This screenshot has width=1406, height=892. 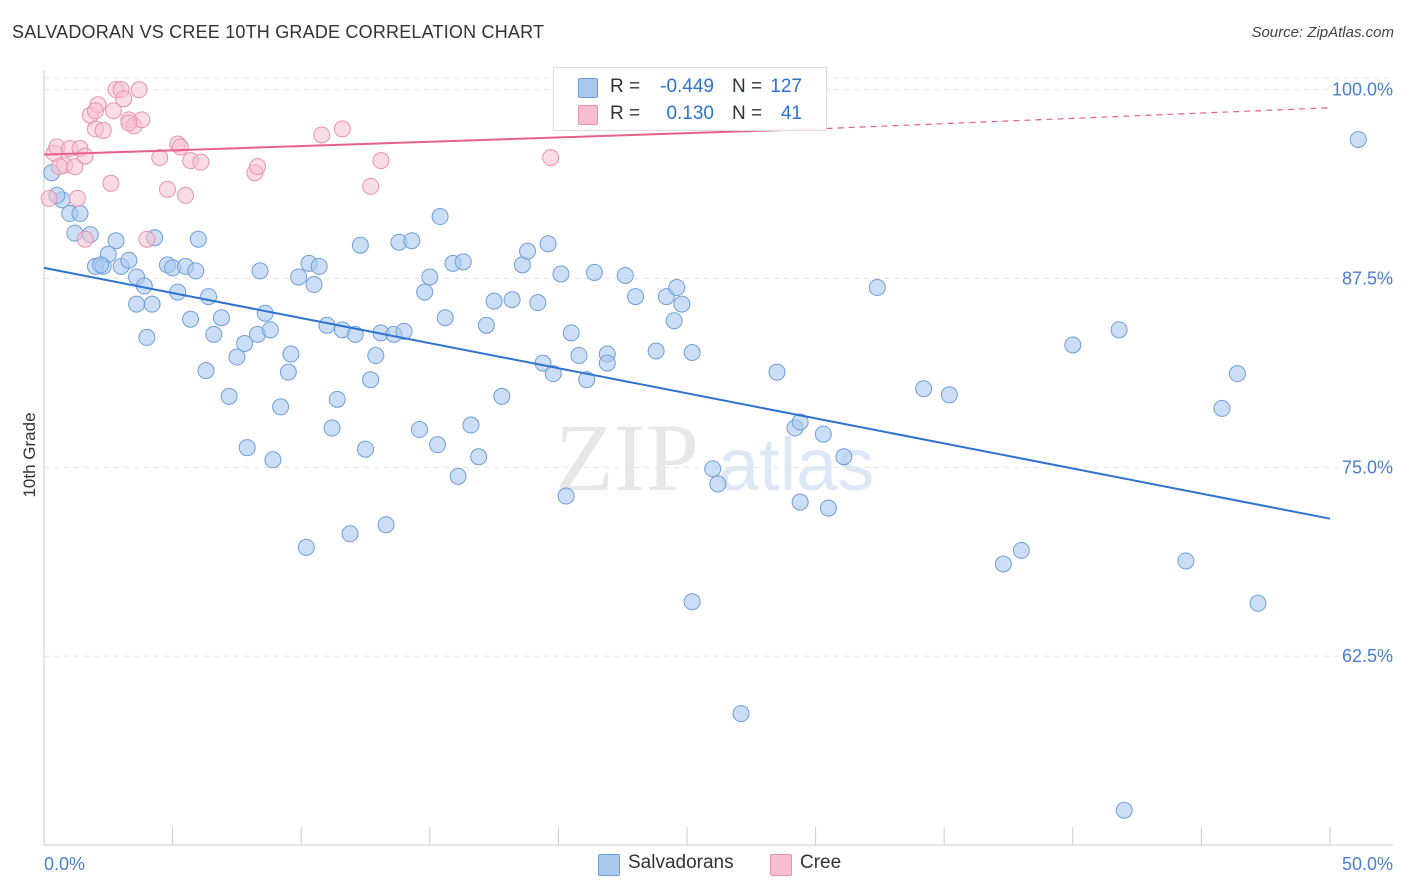 What do you see at coordinates (786, 86) in the screenshot?
I see `legend-n-value: 127` at bounding box center [786, 86].